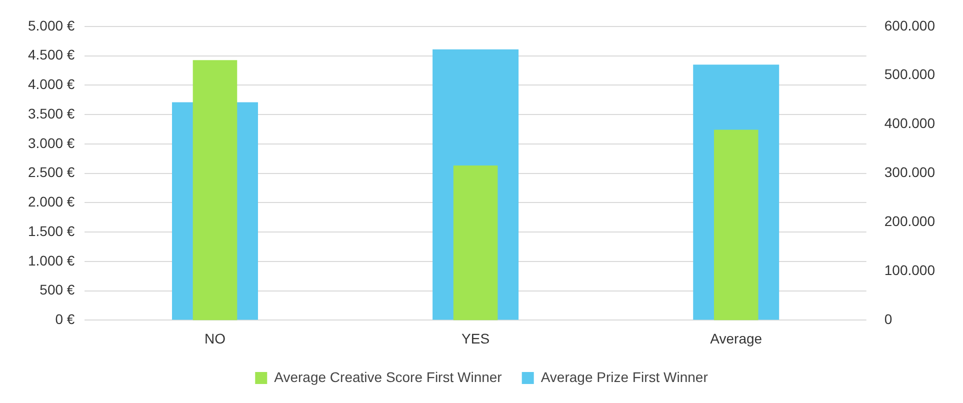  Describe the element at coordinates (736, 338) in the screenshot. I see `x-tick-label: Average` at that location.